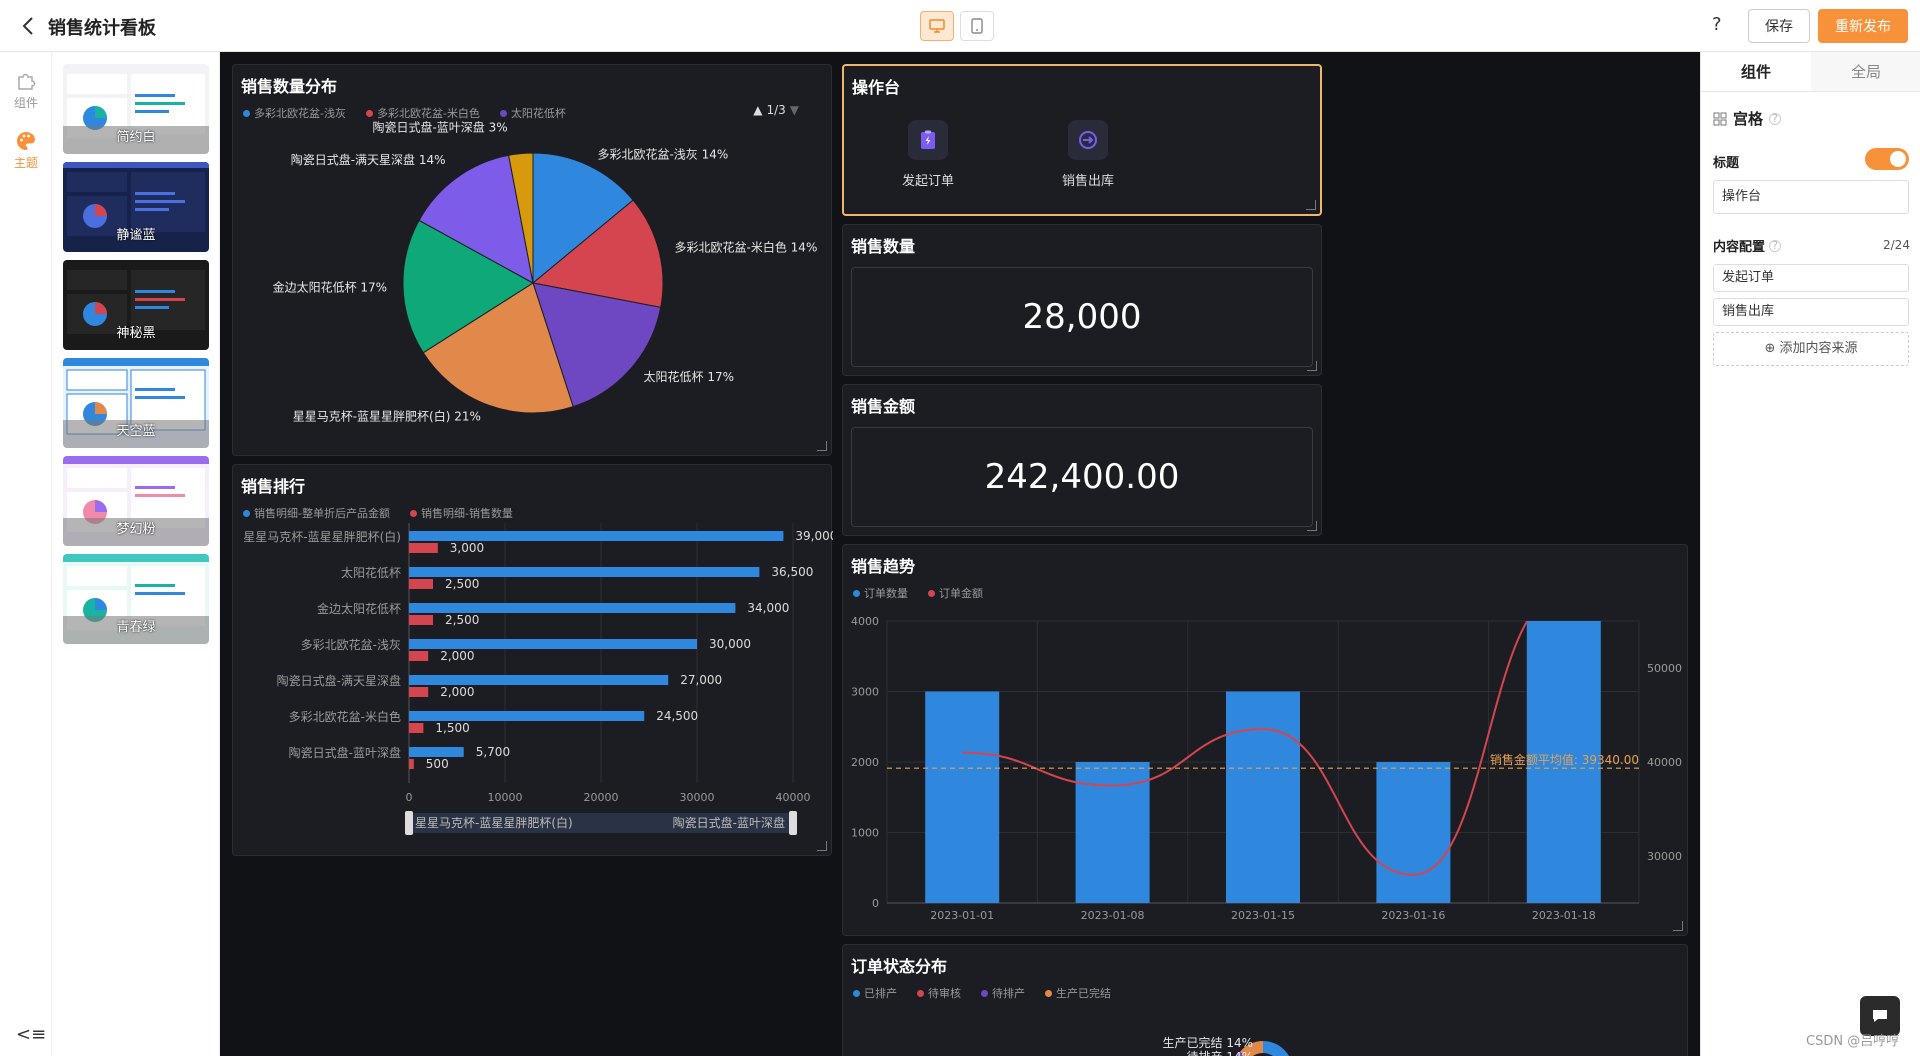 The width and height of the screenshot is (1920, 1056). Describe the element at coordinates (136, 431) in the screenshot. I see `theme-label: 天空蓝` at that location.